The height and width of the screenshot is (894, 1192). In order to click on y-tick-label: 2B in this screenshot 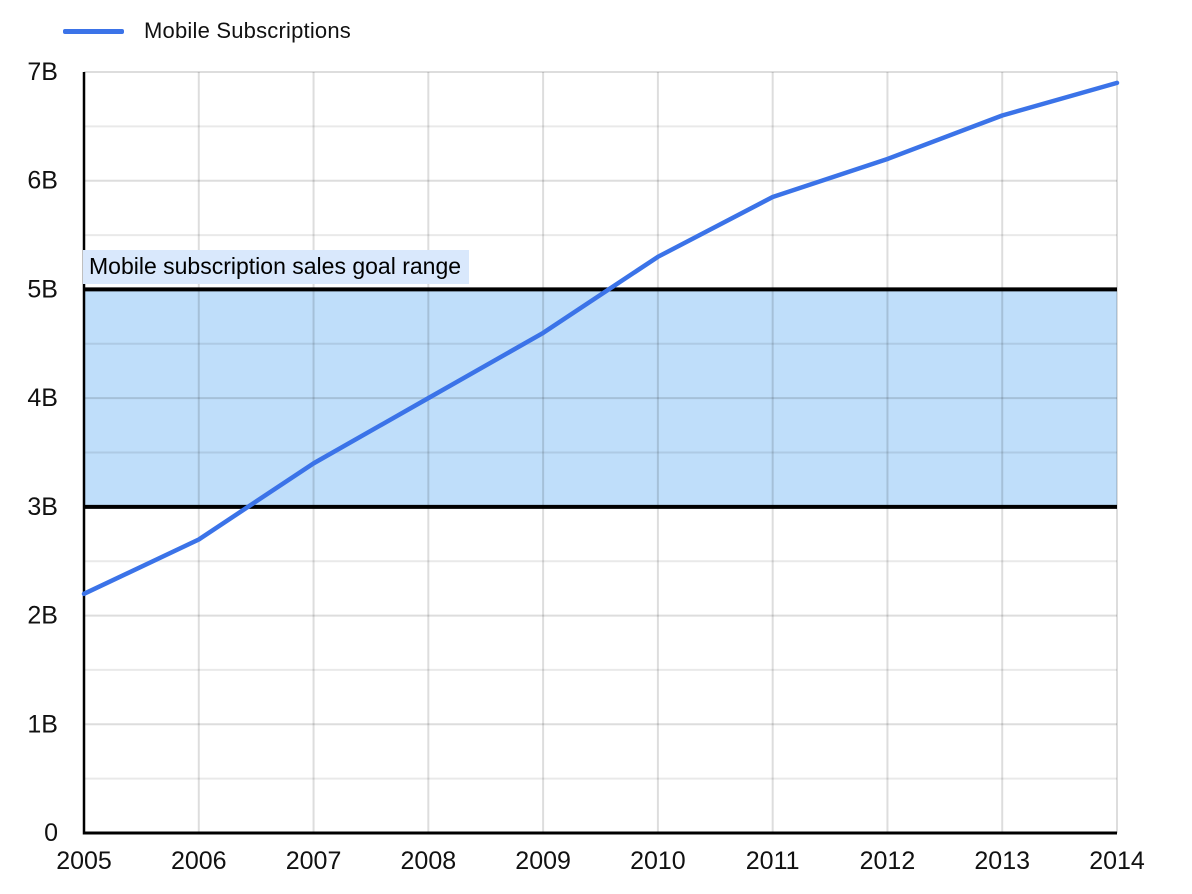, I will do `click(42, 616)`.